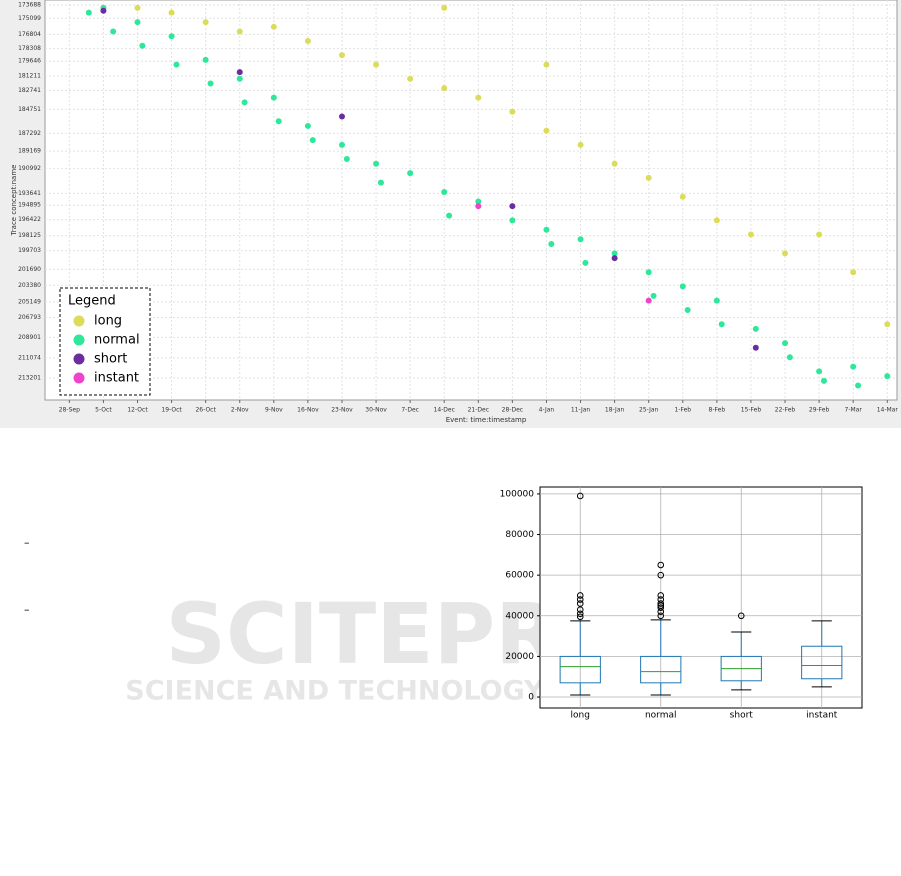 The width and height of the screenshot is (901, 876). I want to click on x-tick-label: 2-Nov, so click(240, 410).